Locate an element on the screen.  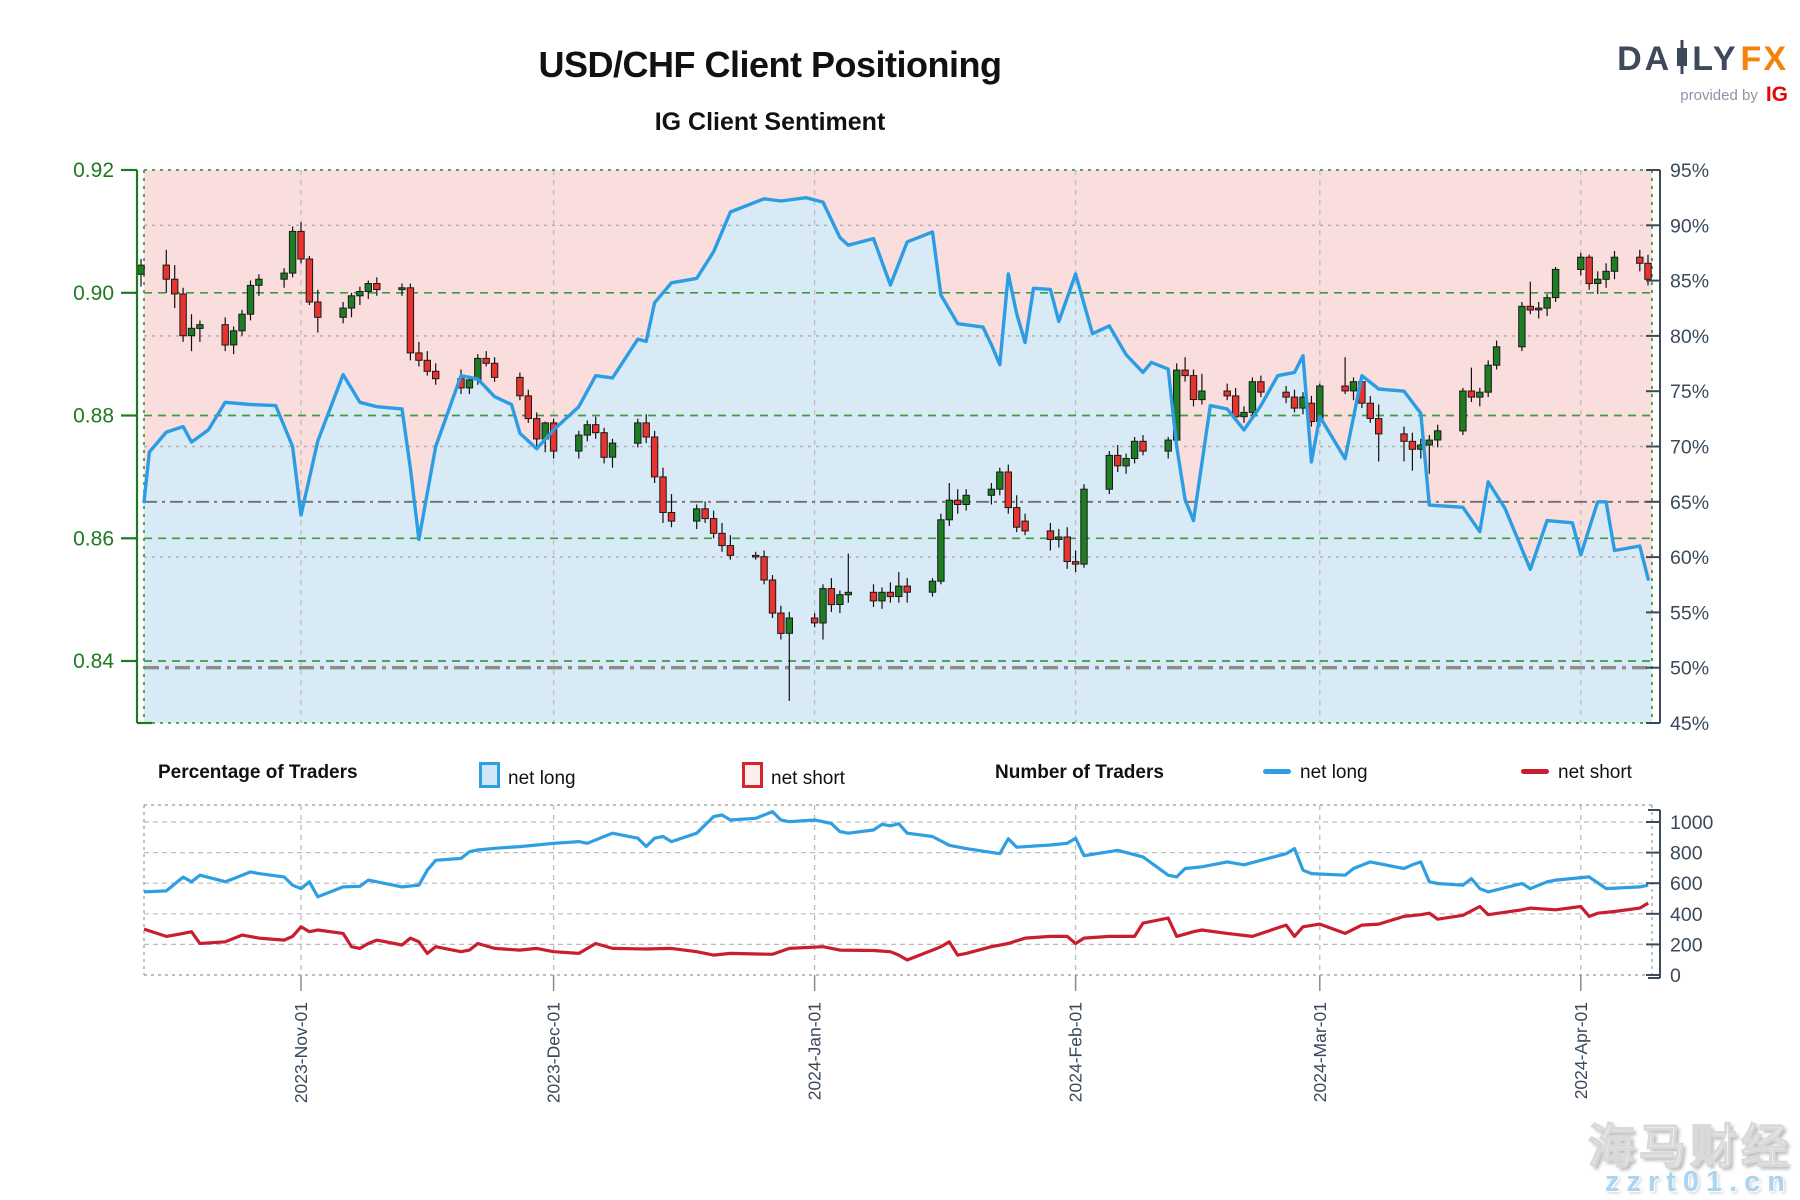
percent-tick-label: 70% is located at coordinates (1689, 448).